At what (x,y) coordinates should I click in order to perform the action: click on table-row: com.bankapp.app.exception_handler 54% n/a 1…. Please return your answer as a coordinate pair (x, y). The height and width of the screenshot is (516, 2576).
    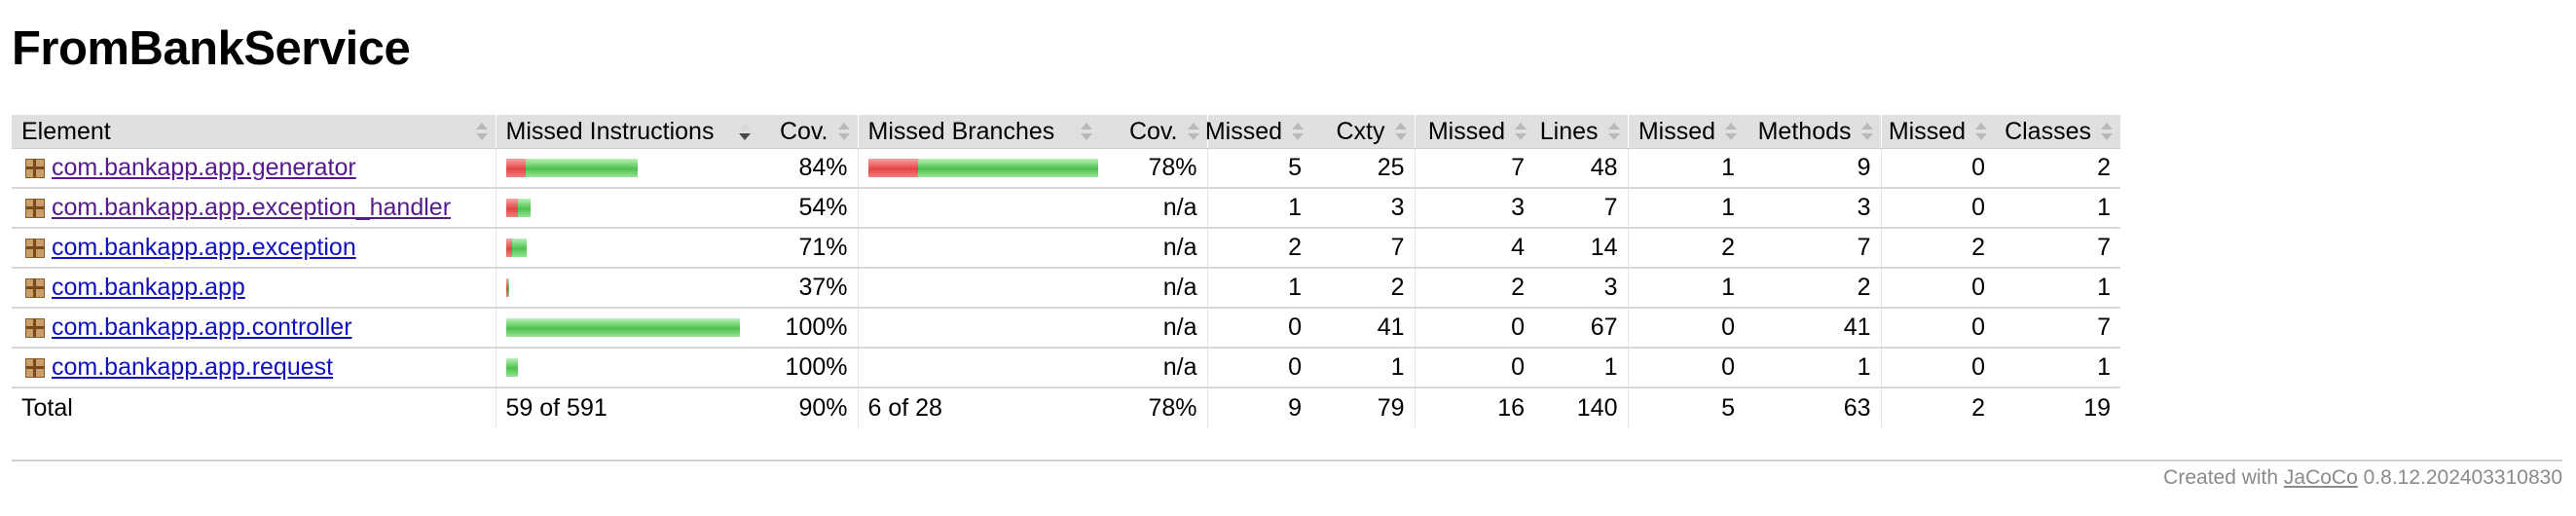
    Looking at the image, I should click on (1066, 209).